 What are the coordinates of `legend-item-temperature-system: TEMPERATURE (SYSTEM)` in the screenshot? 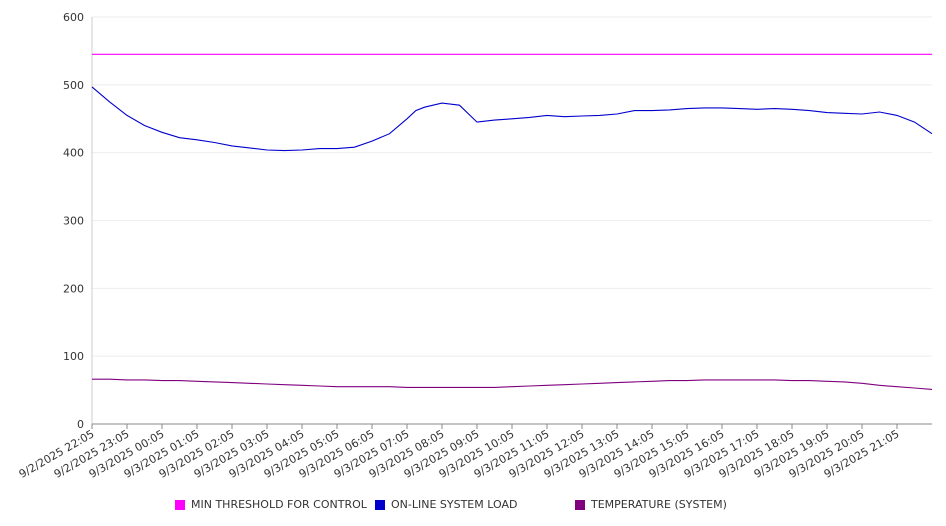 It's located at (651, 504).